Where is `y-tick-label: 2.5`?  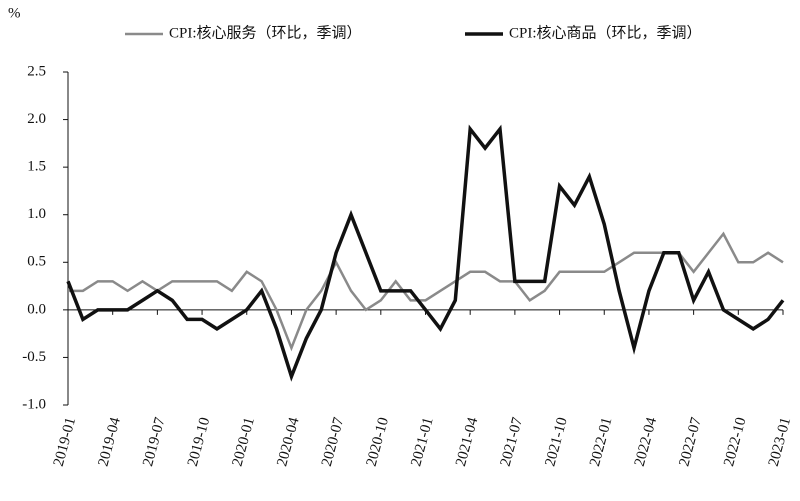
y-tick-label: 2.5 is located at coordinates (36, 71).